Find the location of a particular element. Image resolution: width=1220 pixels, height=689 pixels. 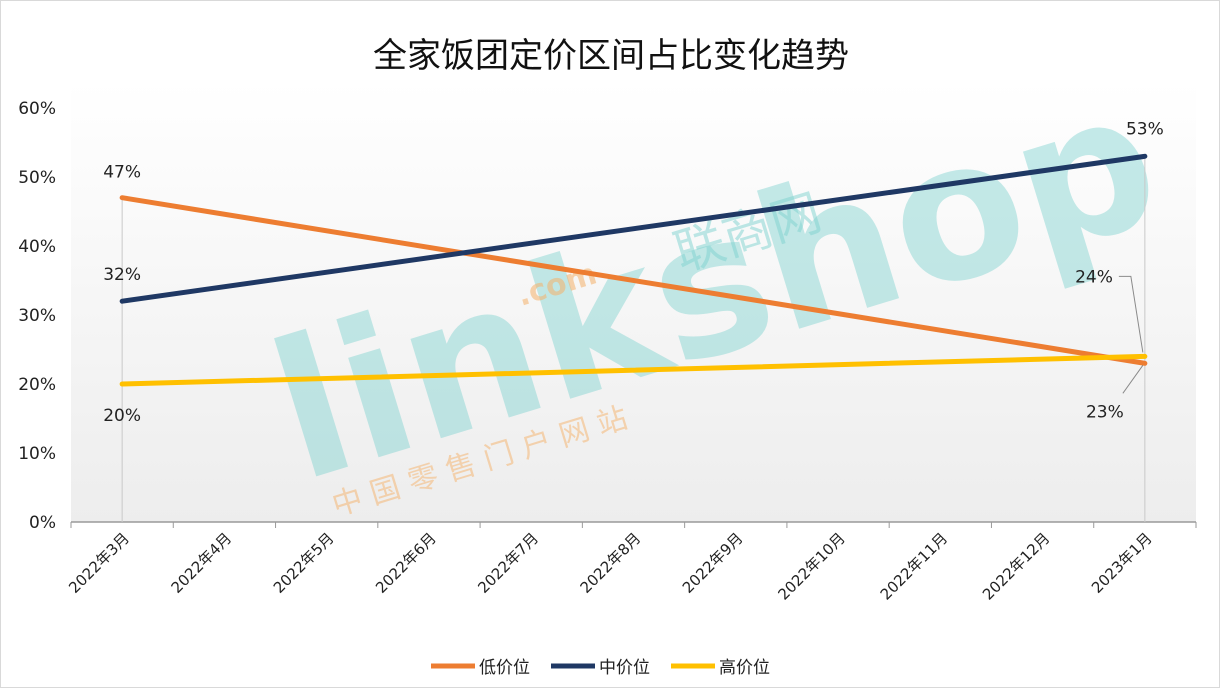

chart-title: 全家饭团定价区间占比变化趋势 is located at coordinates (611, 56).